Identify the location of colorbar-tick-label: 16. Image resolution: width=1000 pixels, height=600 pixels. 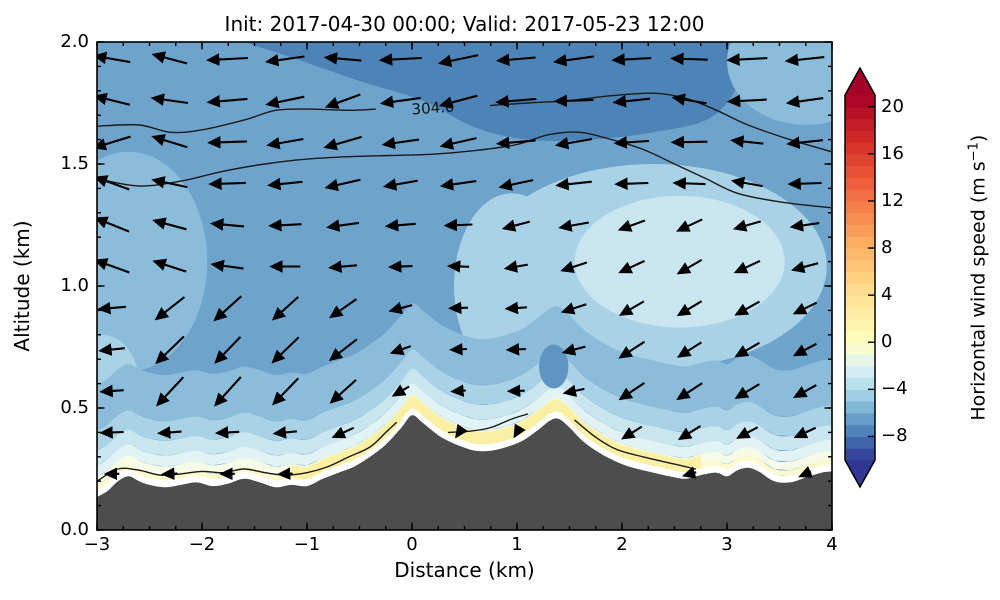
(892, 153).